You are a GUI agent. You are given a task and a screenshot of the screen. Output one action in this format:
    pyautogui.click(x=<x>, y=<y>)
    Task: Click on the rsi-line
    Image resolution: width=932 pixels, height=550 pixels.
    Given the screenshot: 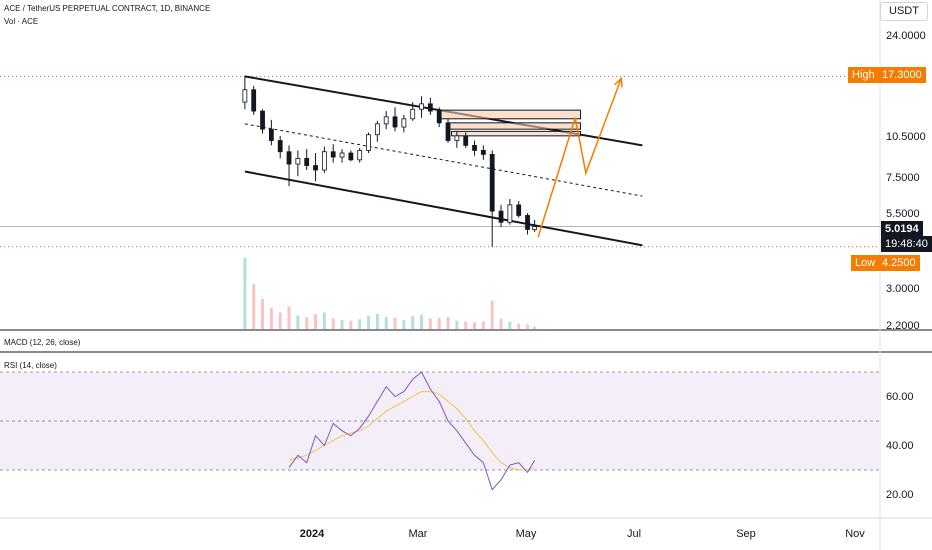 What is the action you would take?
    pyautogui.click(x=412, y=431)
    